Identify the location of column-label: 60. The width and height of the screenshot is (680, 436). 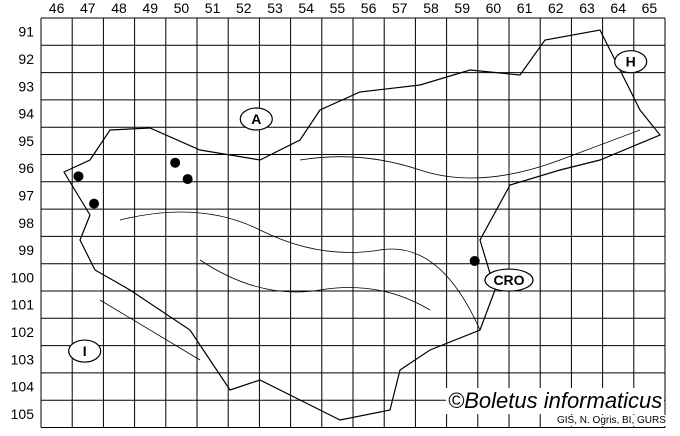
(494, 8).